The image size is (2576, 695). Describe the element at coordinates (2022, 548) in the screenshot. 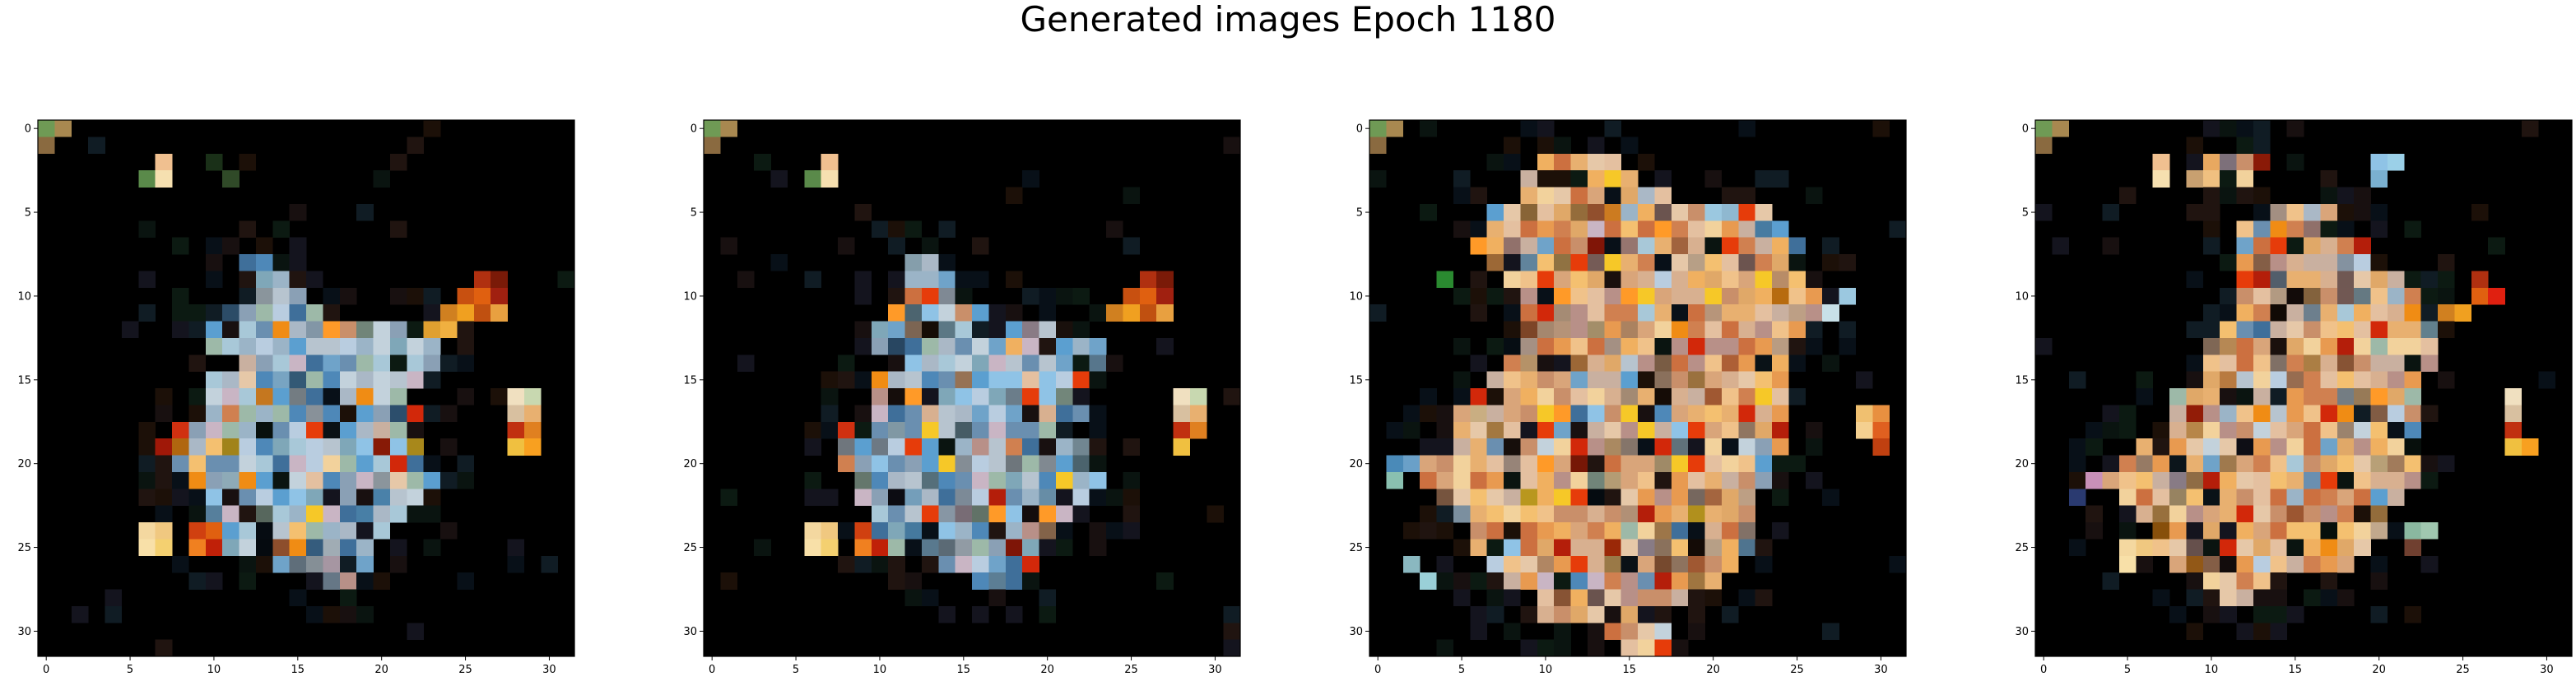

I see `y-tick-label: 25` at that location.